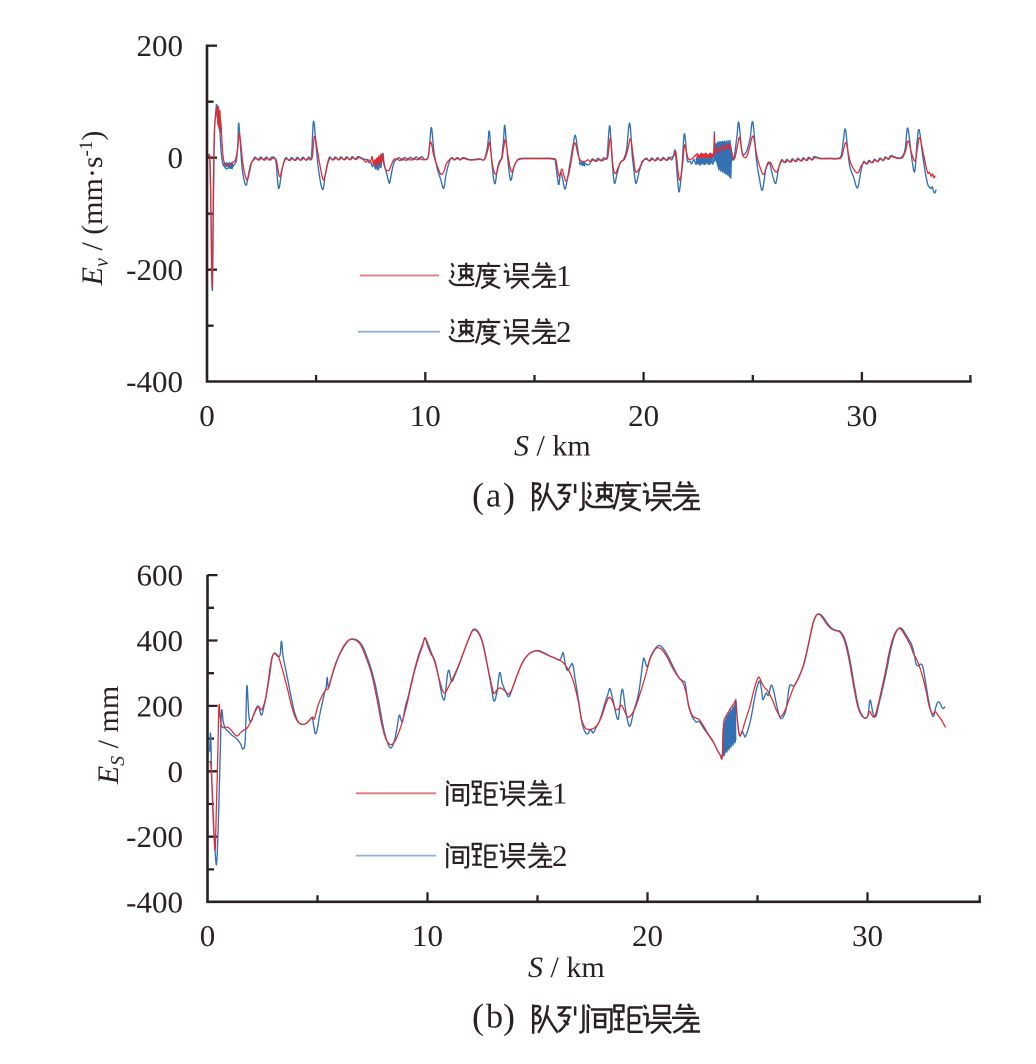 The width and height of the screenshot is (1036, 1064). What do you see at coordinates (493, 496) in the screenshot?
I see `svg-text: a` at bounding box center [493, 496].